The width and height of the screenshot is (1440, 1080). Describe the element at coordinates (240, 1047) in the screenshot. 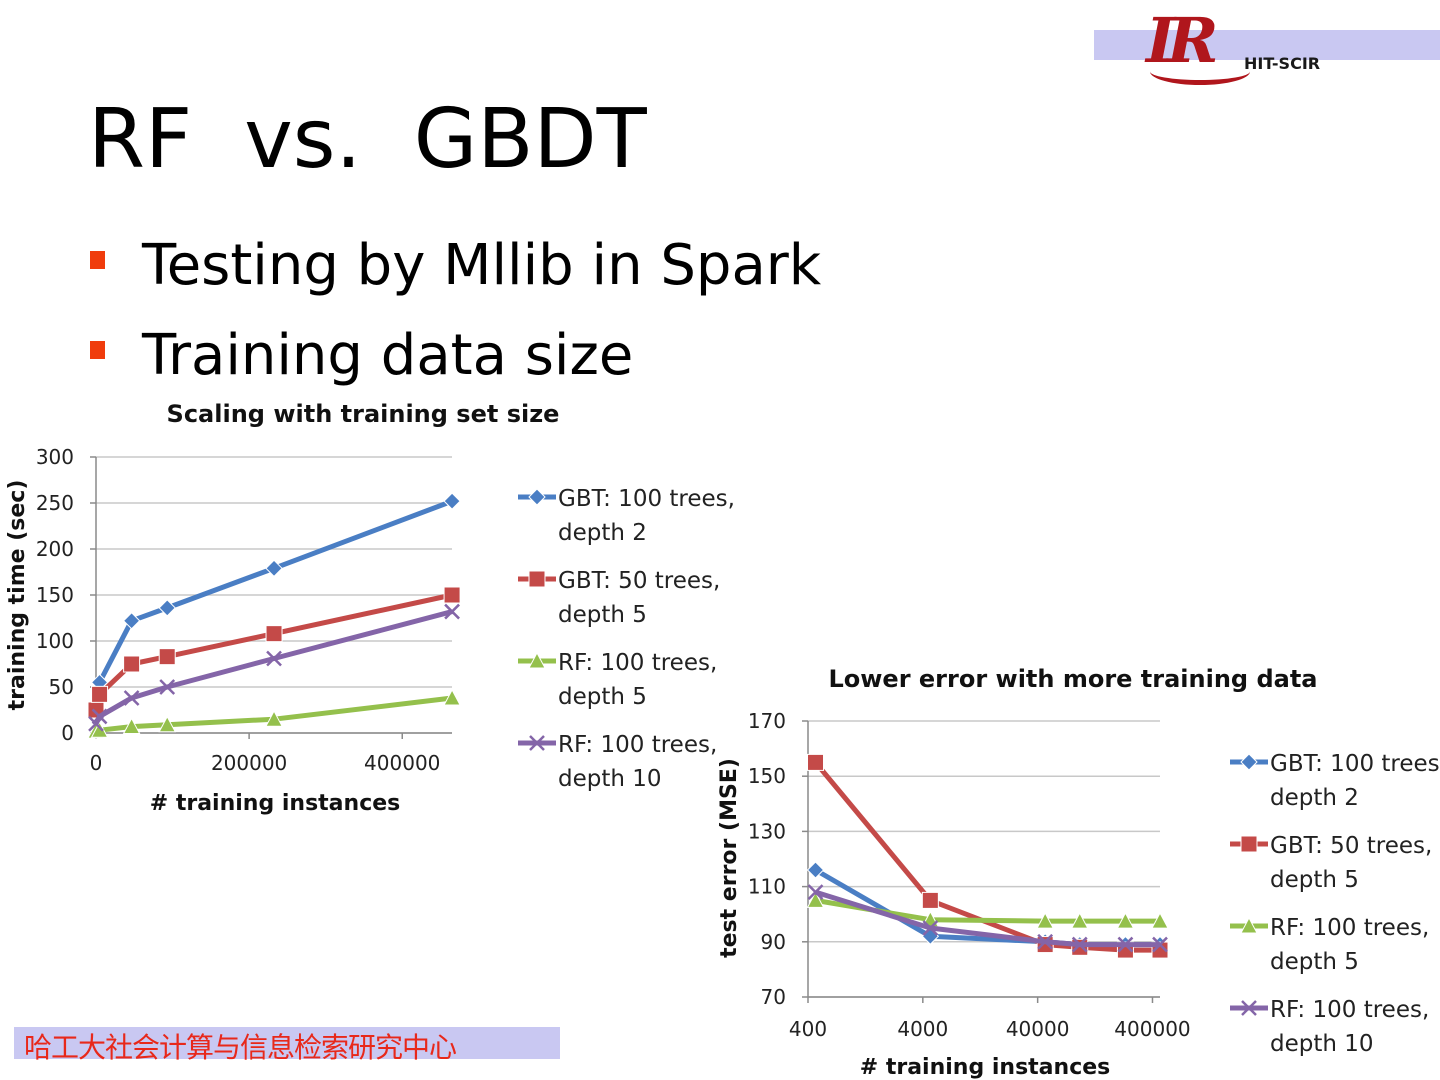

I see `footer-text: 哈工大社会计算与信息检索研究中心` at that location.